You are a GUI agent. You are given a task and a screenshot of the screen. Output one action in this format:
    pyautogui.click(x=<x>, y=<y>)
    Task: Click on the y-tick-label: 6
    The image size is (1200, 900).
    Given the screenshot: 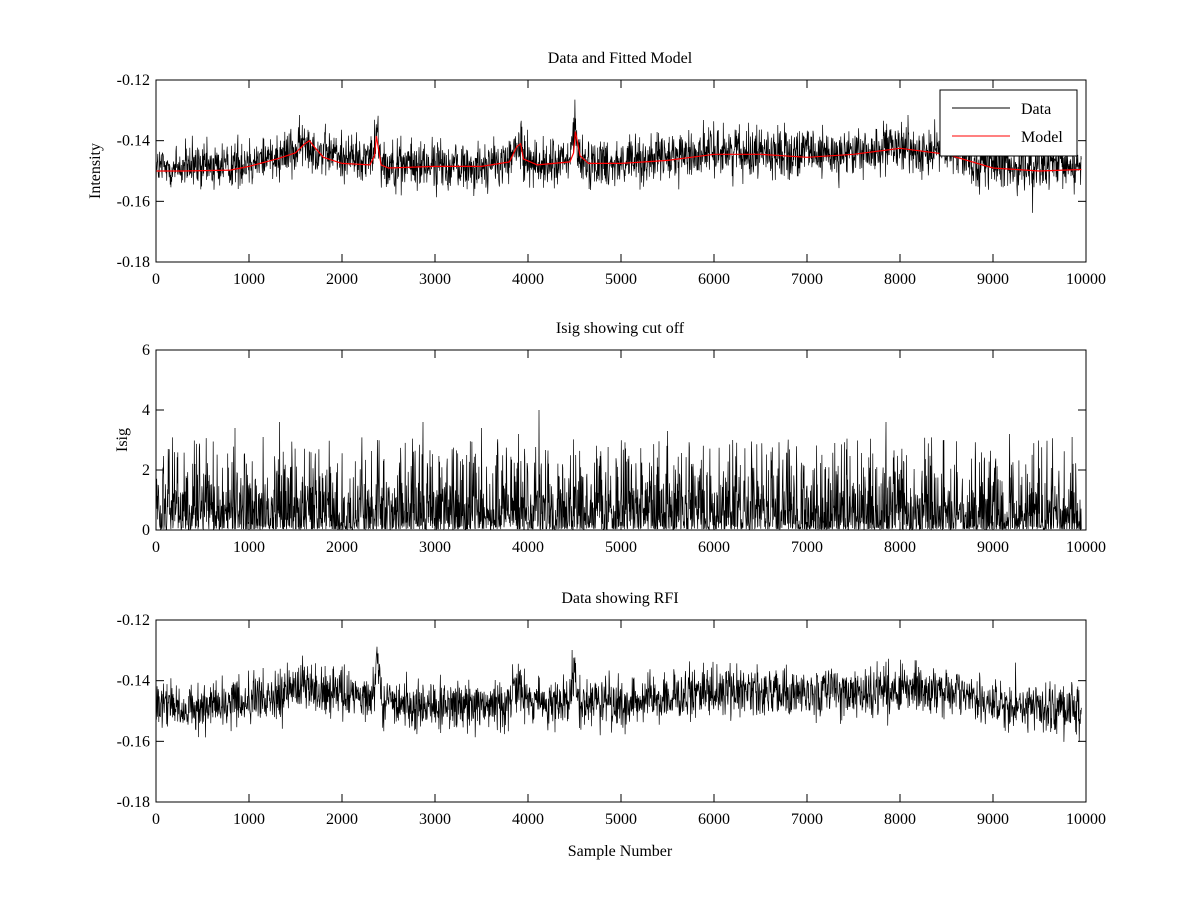 What is the action you would take?
    pyautogui.click(x=146, y=350)
    